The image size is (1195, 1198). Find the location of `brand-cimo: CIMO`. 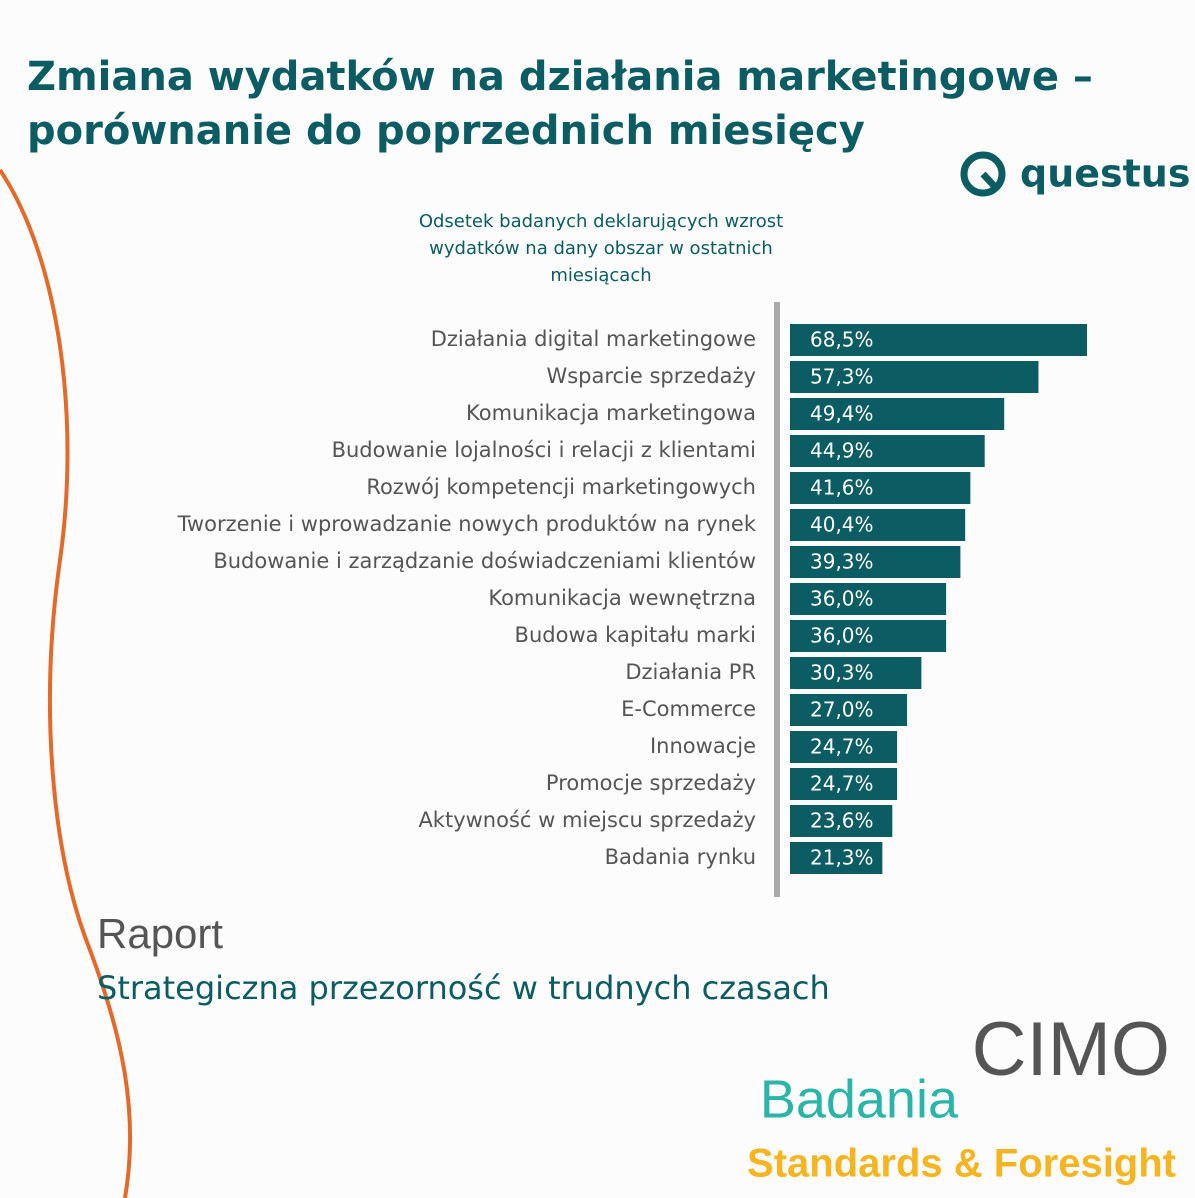

brand-cimo: CIMO is located at coordinates (1071, 1049).